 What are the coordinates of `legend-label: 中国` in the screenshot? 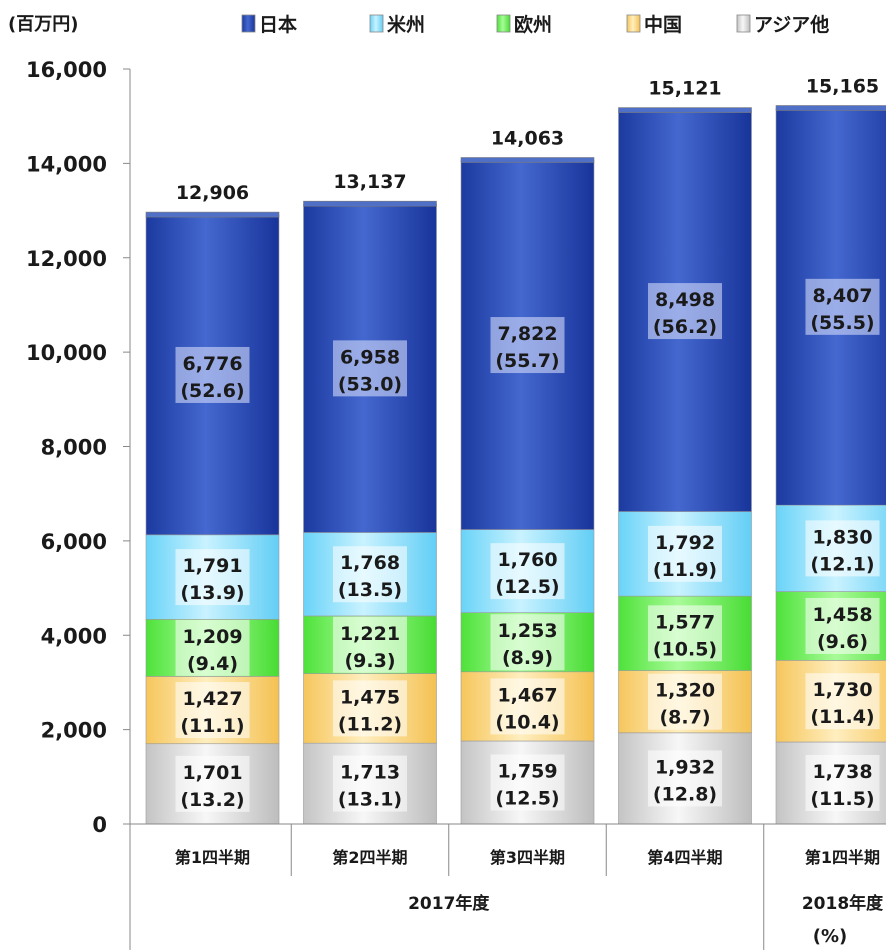 It's located at (663, 24).